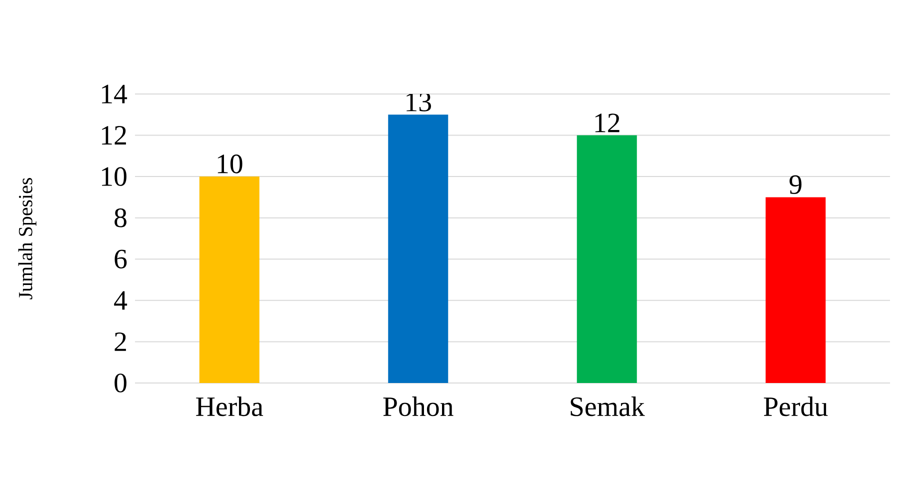 Image resolution: width=906 pixels, height=486 pixels. I want to click on data-label: 12, so click(607, 123).